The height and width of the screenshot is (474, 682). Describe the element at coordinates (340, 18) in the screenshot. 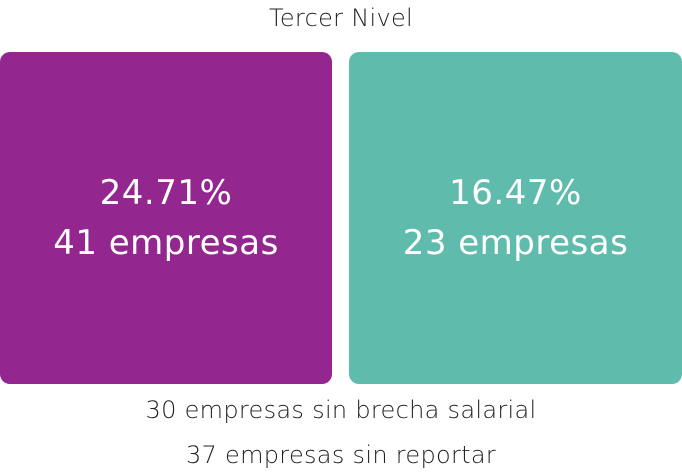

I see `page-title: Tercer Nivel` at that location.